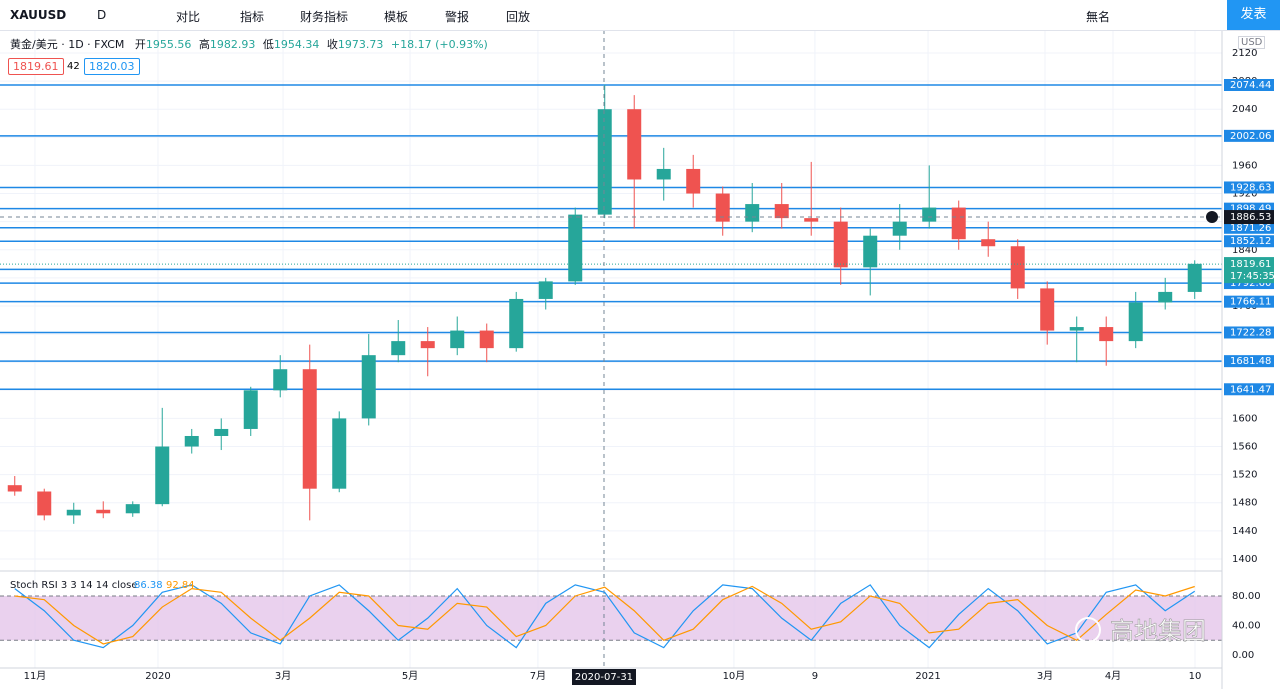  I want to click on y-tick-label: 1440, so click(1244, 531).